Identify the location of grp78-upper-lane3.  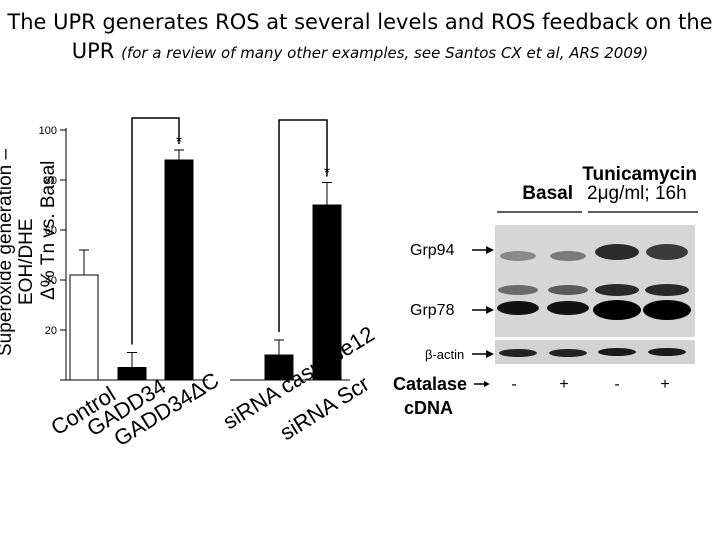
(617, 290).